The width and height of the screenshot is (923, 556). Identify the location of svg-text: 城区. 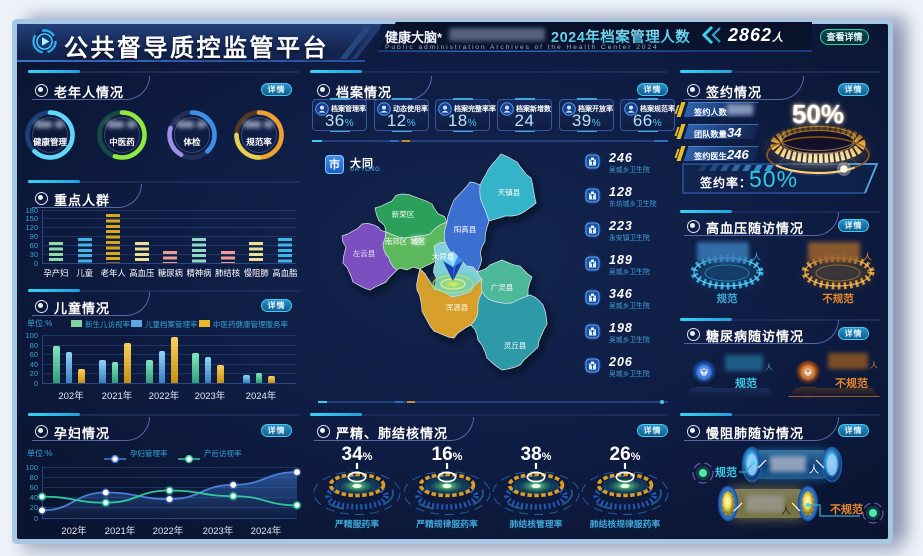
(418, 241).